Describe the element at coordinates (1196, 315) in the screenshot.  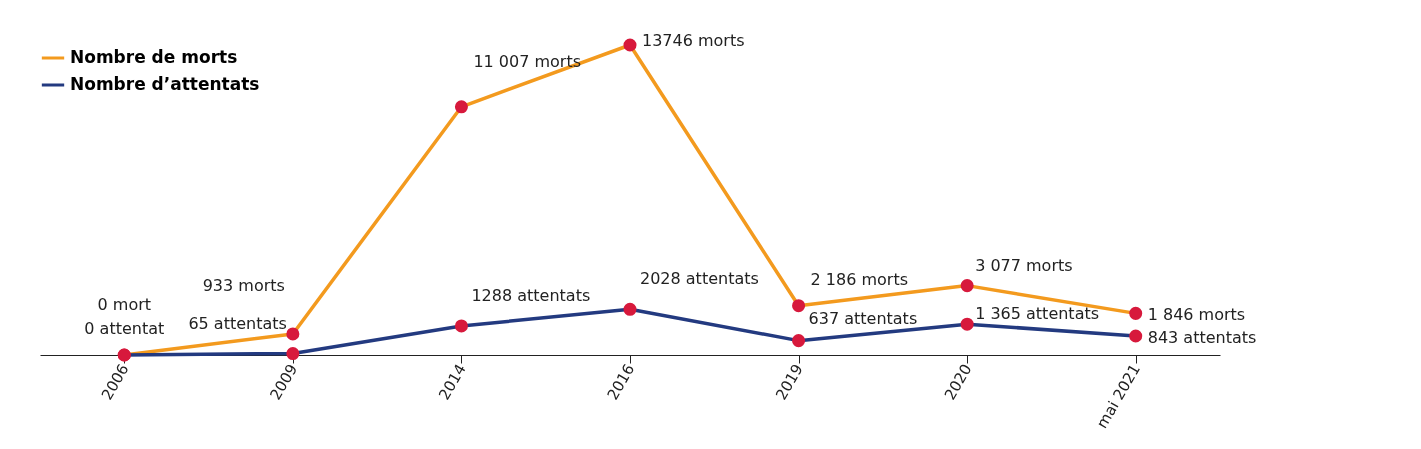
I see `data-label: 1 846 morts` at that location.